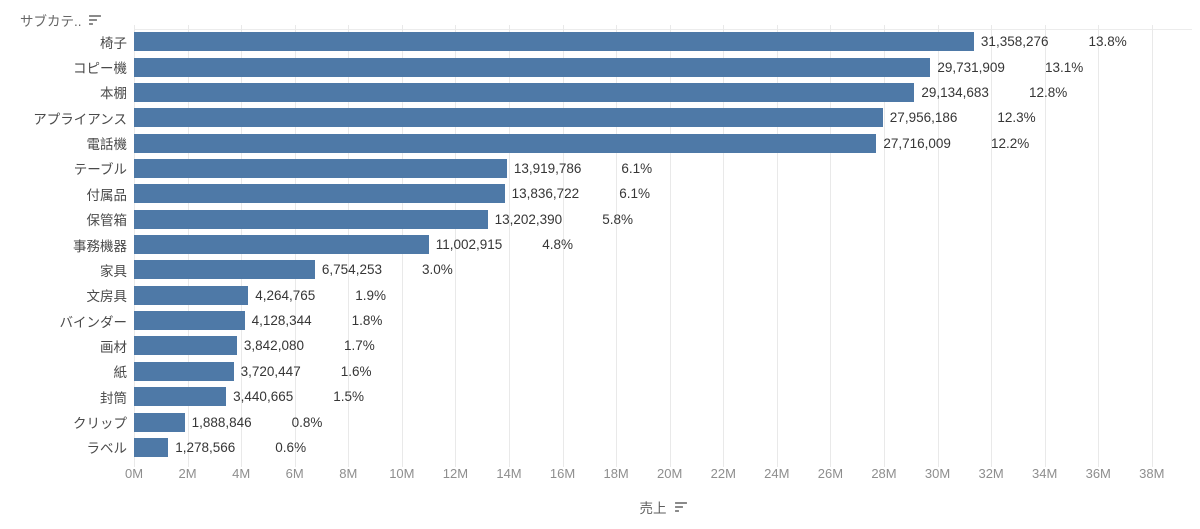 The height and width of the screenshot is (529, 1200). What do you see at coordinates (1107, 42) in the screenshot?
I see `pct-label: 13.8%` at bounding box center [1107, 42].